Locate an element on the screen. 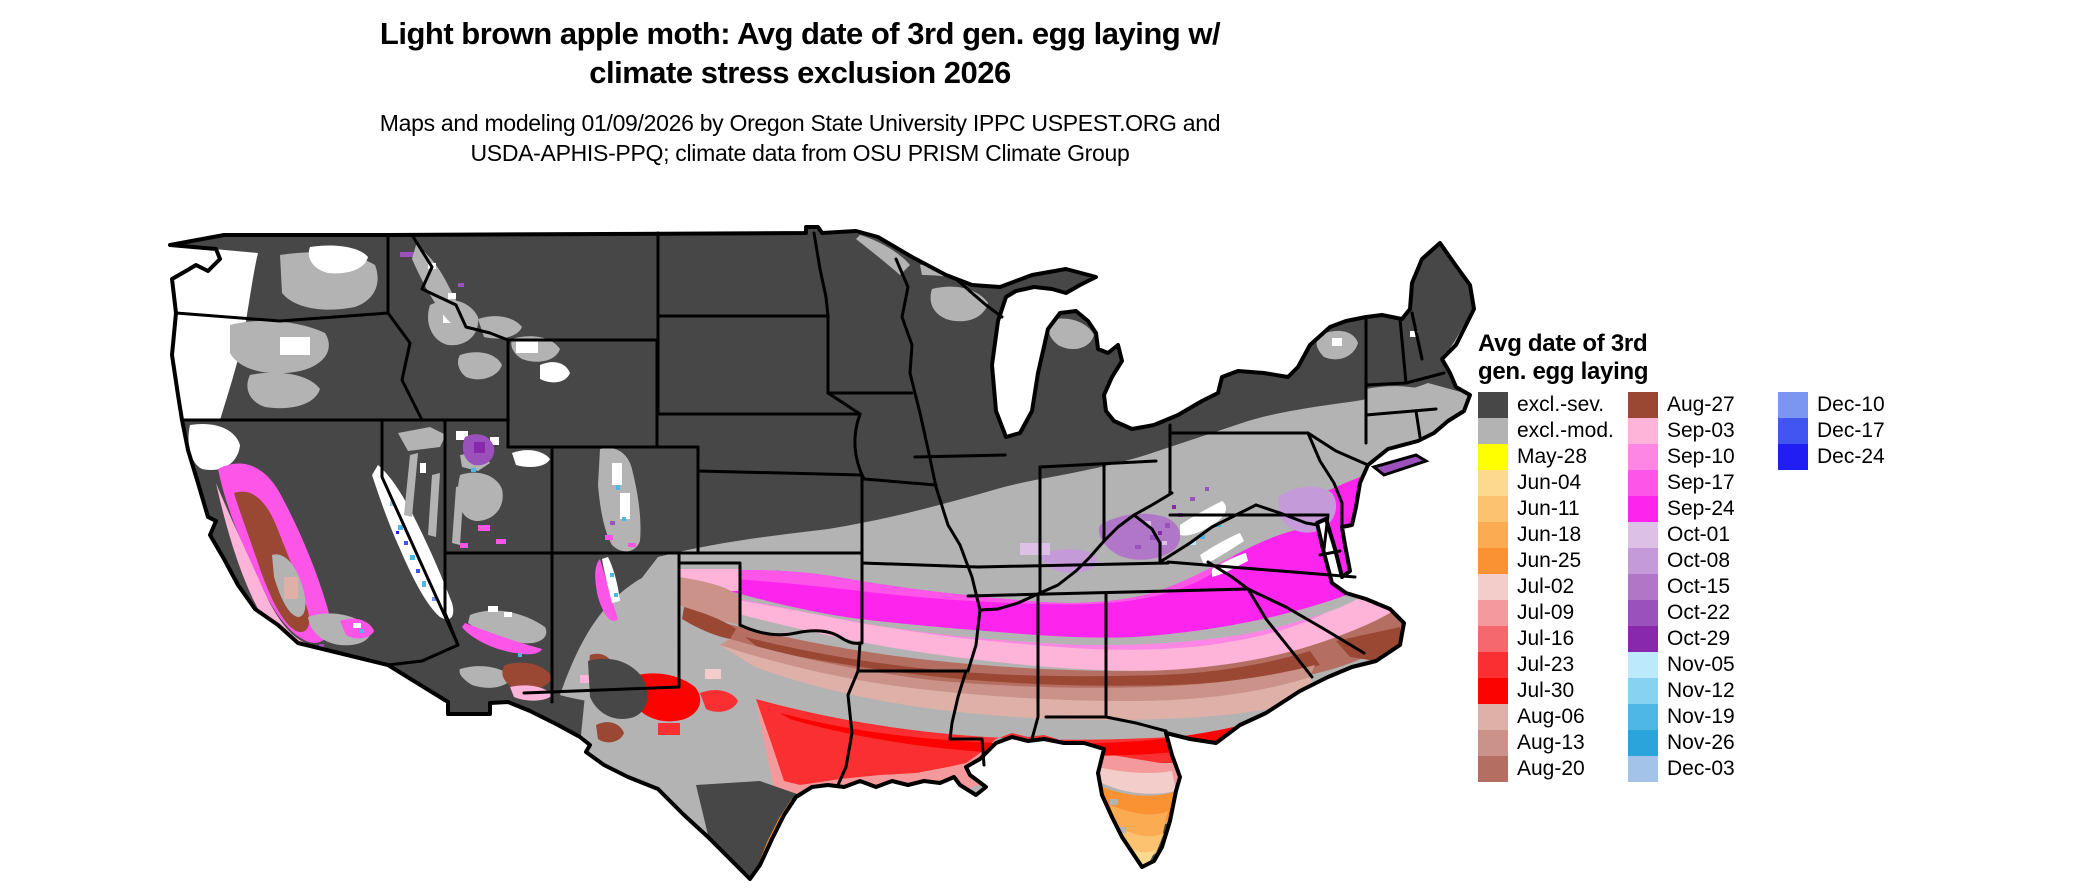 This screenshot has width=2100, height=892. legend-item: Dec-03 is located at coordinates (1703, 769).